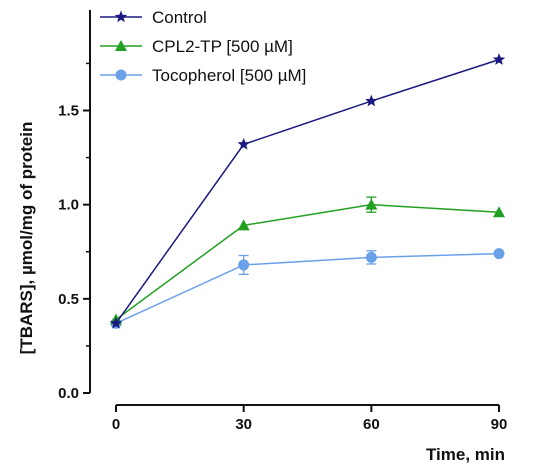 This screenshot has width=550, height=472. I want to click on x-tick-label: 60, so click(371, 424).